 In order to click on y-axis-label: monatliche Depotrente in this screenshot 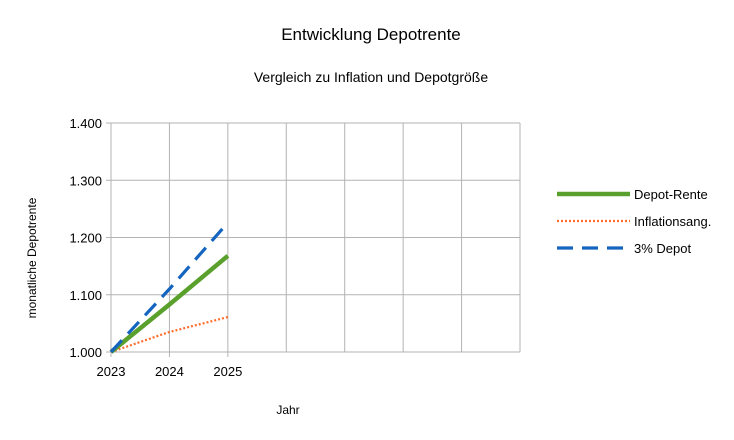, I will do `click(32, 257)`.